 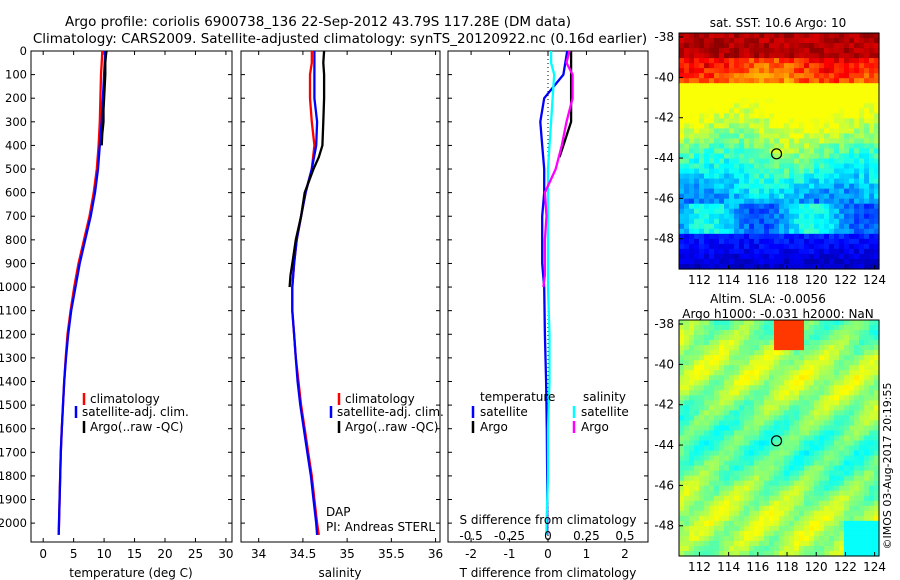 I want to click on sst-map-title: sat. SST: 10.6 Argo: 10, so click(x=778, y=23).